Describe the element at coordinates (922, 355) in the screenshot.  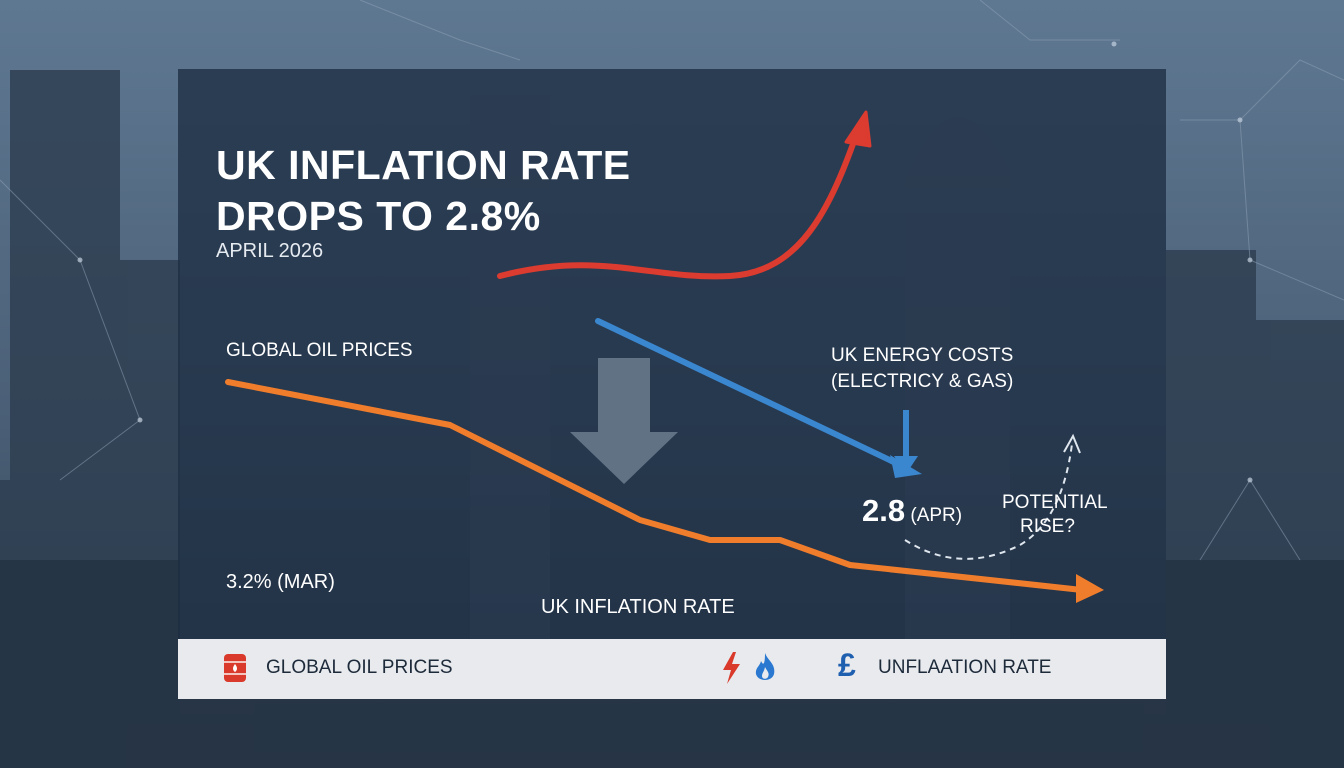
I see `energy-costs-label-line1: UK ENERGY COSTS` at that location.